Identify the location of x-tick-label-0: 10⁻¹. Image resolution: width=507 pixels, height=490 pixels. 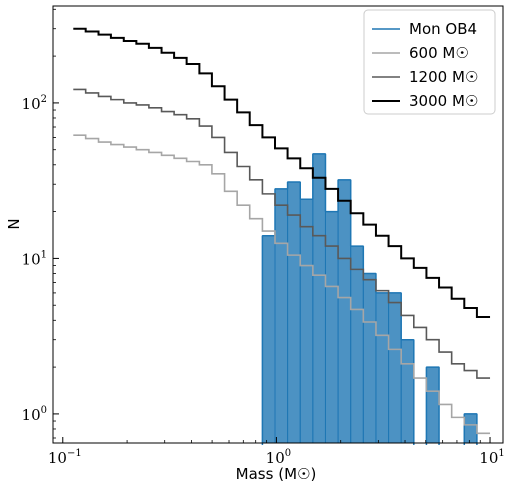
(65, 457).